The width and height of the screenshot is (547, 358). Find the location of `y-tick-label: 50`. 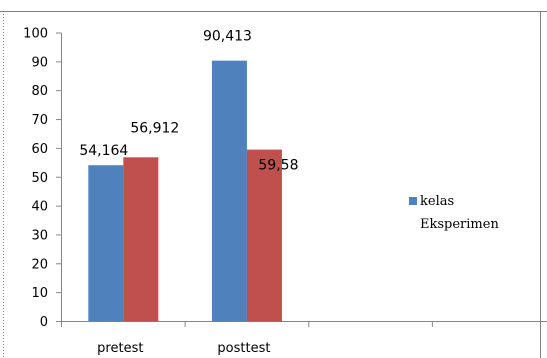

y-tick-label: 50 is located at coordinates (39, 178).